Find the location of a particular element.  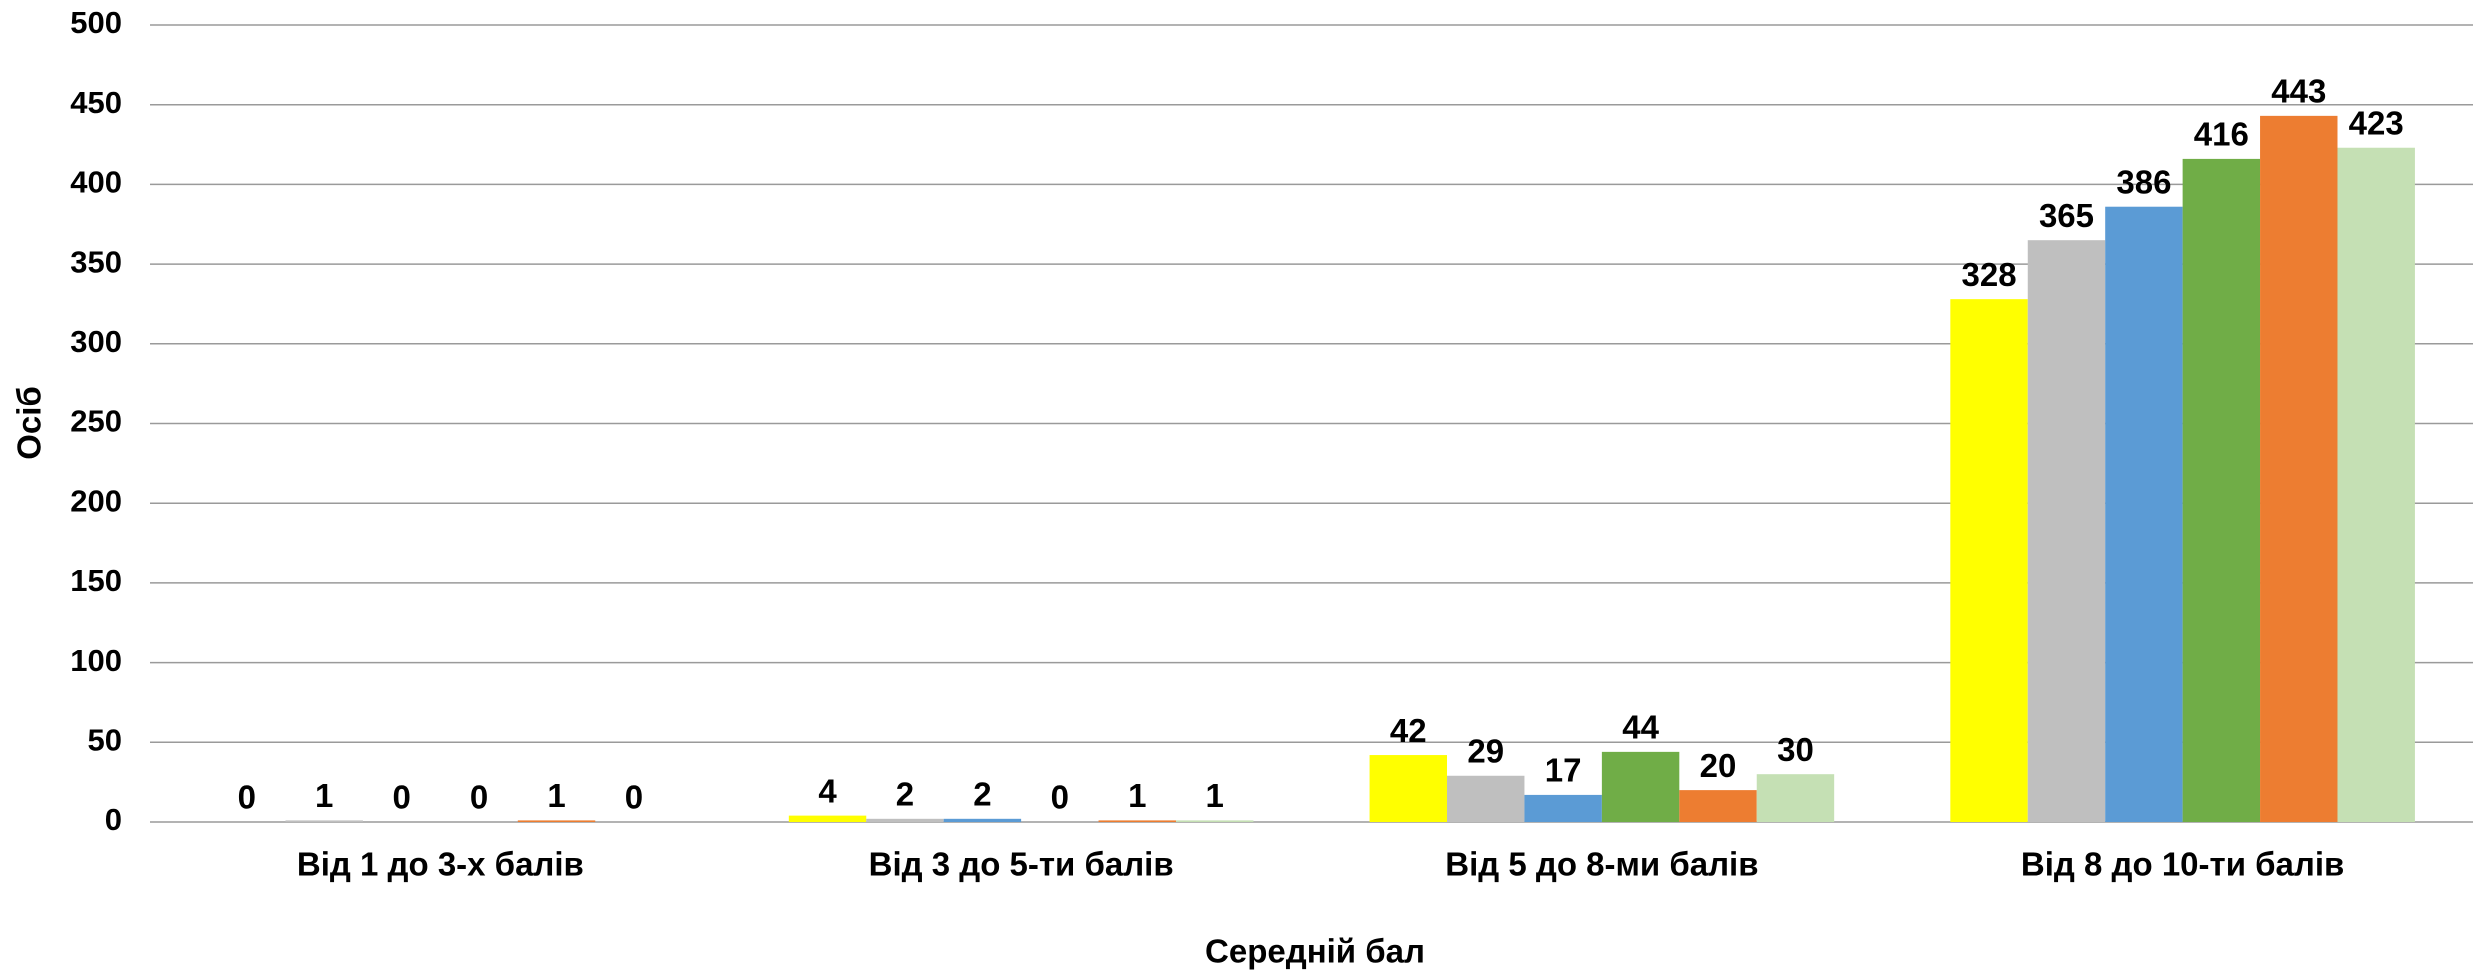

y-tick-label: 300 is located at coordinates (96, 341).